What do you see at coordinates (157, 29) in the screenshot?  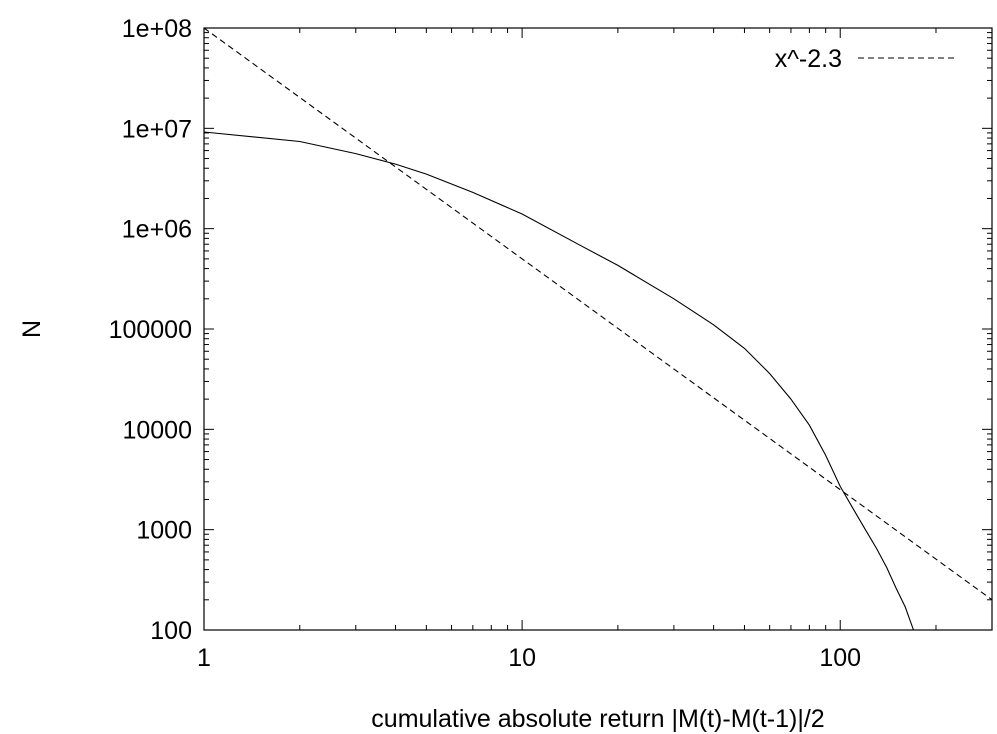 I see `y-tick-label: 1e+08` at bounding box center [157, 29].